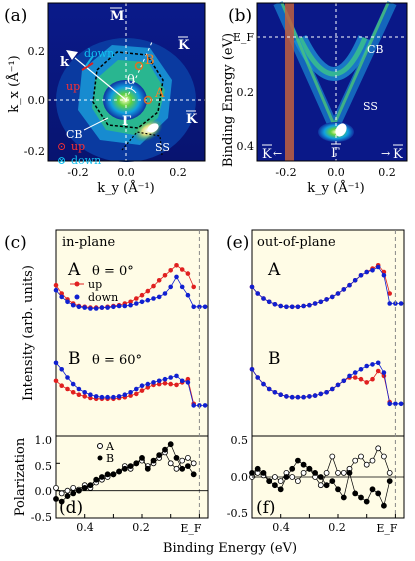  Describe the element at coordinates (15, 16) in the screenshot. I see `panel-a-label: (a)` at that location.